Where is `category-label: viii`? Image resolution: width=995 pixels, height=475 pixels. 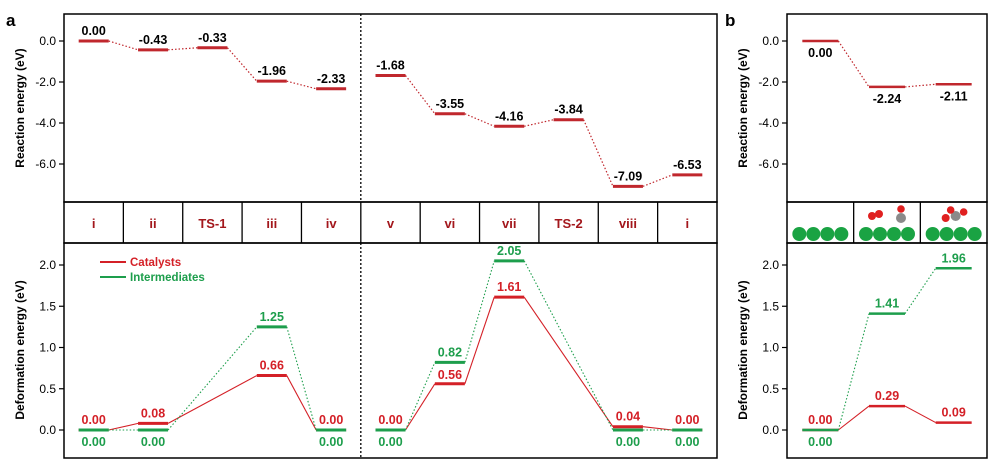 category-label: viii is located at coordinates (628, 223).